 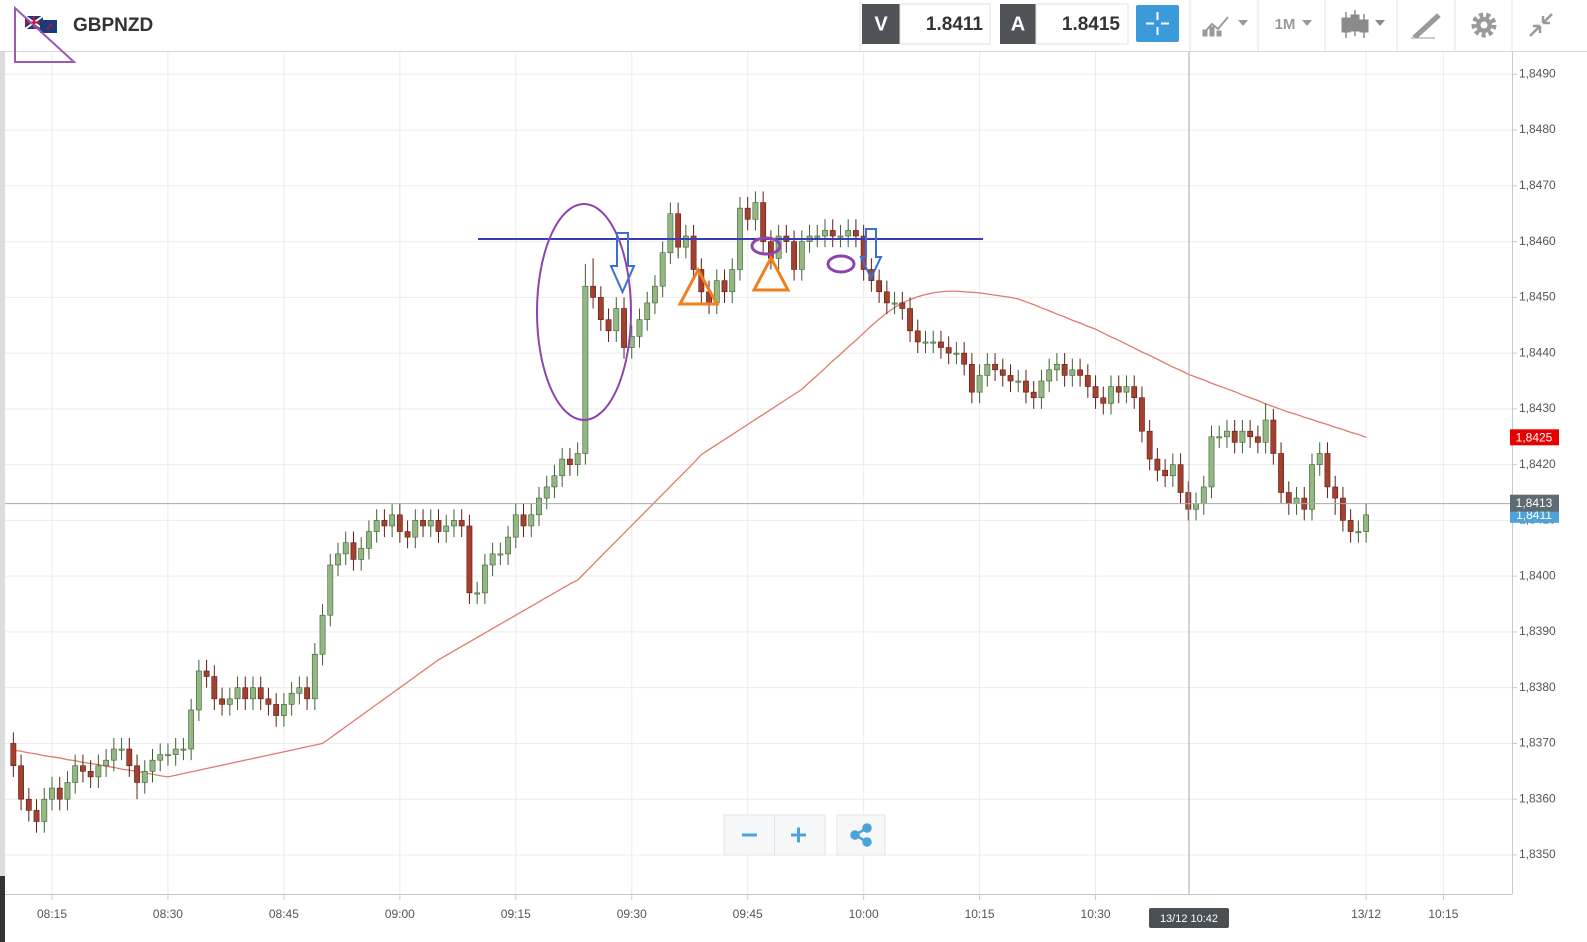 What do you see at coordinates (1534, 437) in the screenshot?
I see `ma-price-box` at bounding box center [1534, 437].